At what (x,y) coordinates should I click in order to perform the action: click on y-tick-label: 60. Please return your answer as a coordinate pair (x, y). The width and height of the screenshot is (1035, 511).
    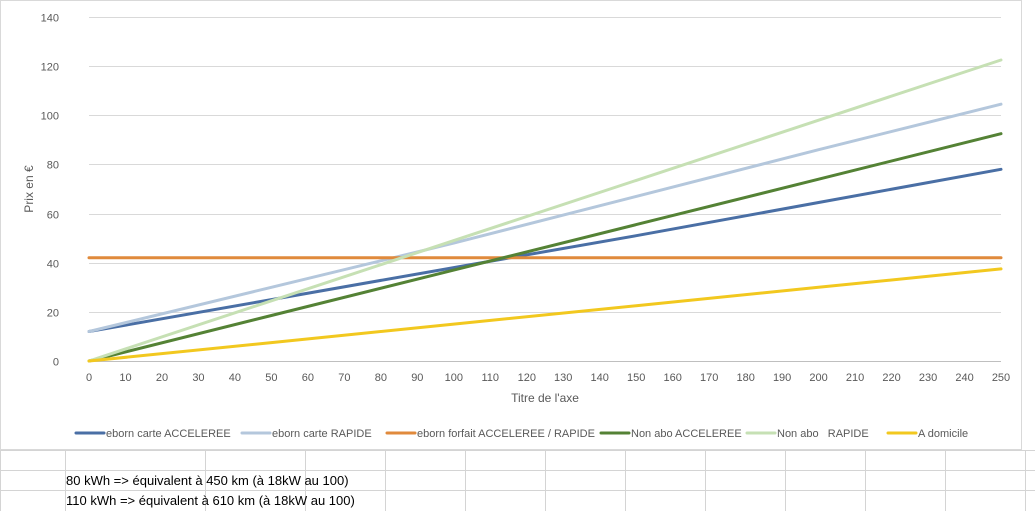
    Looking at the image, I should click on (53, 216).